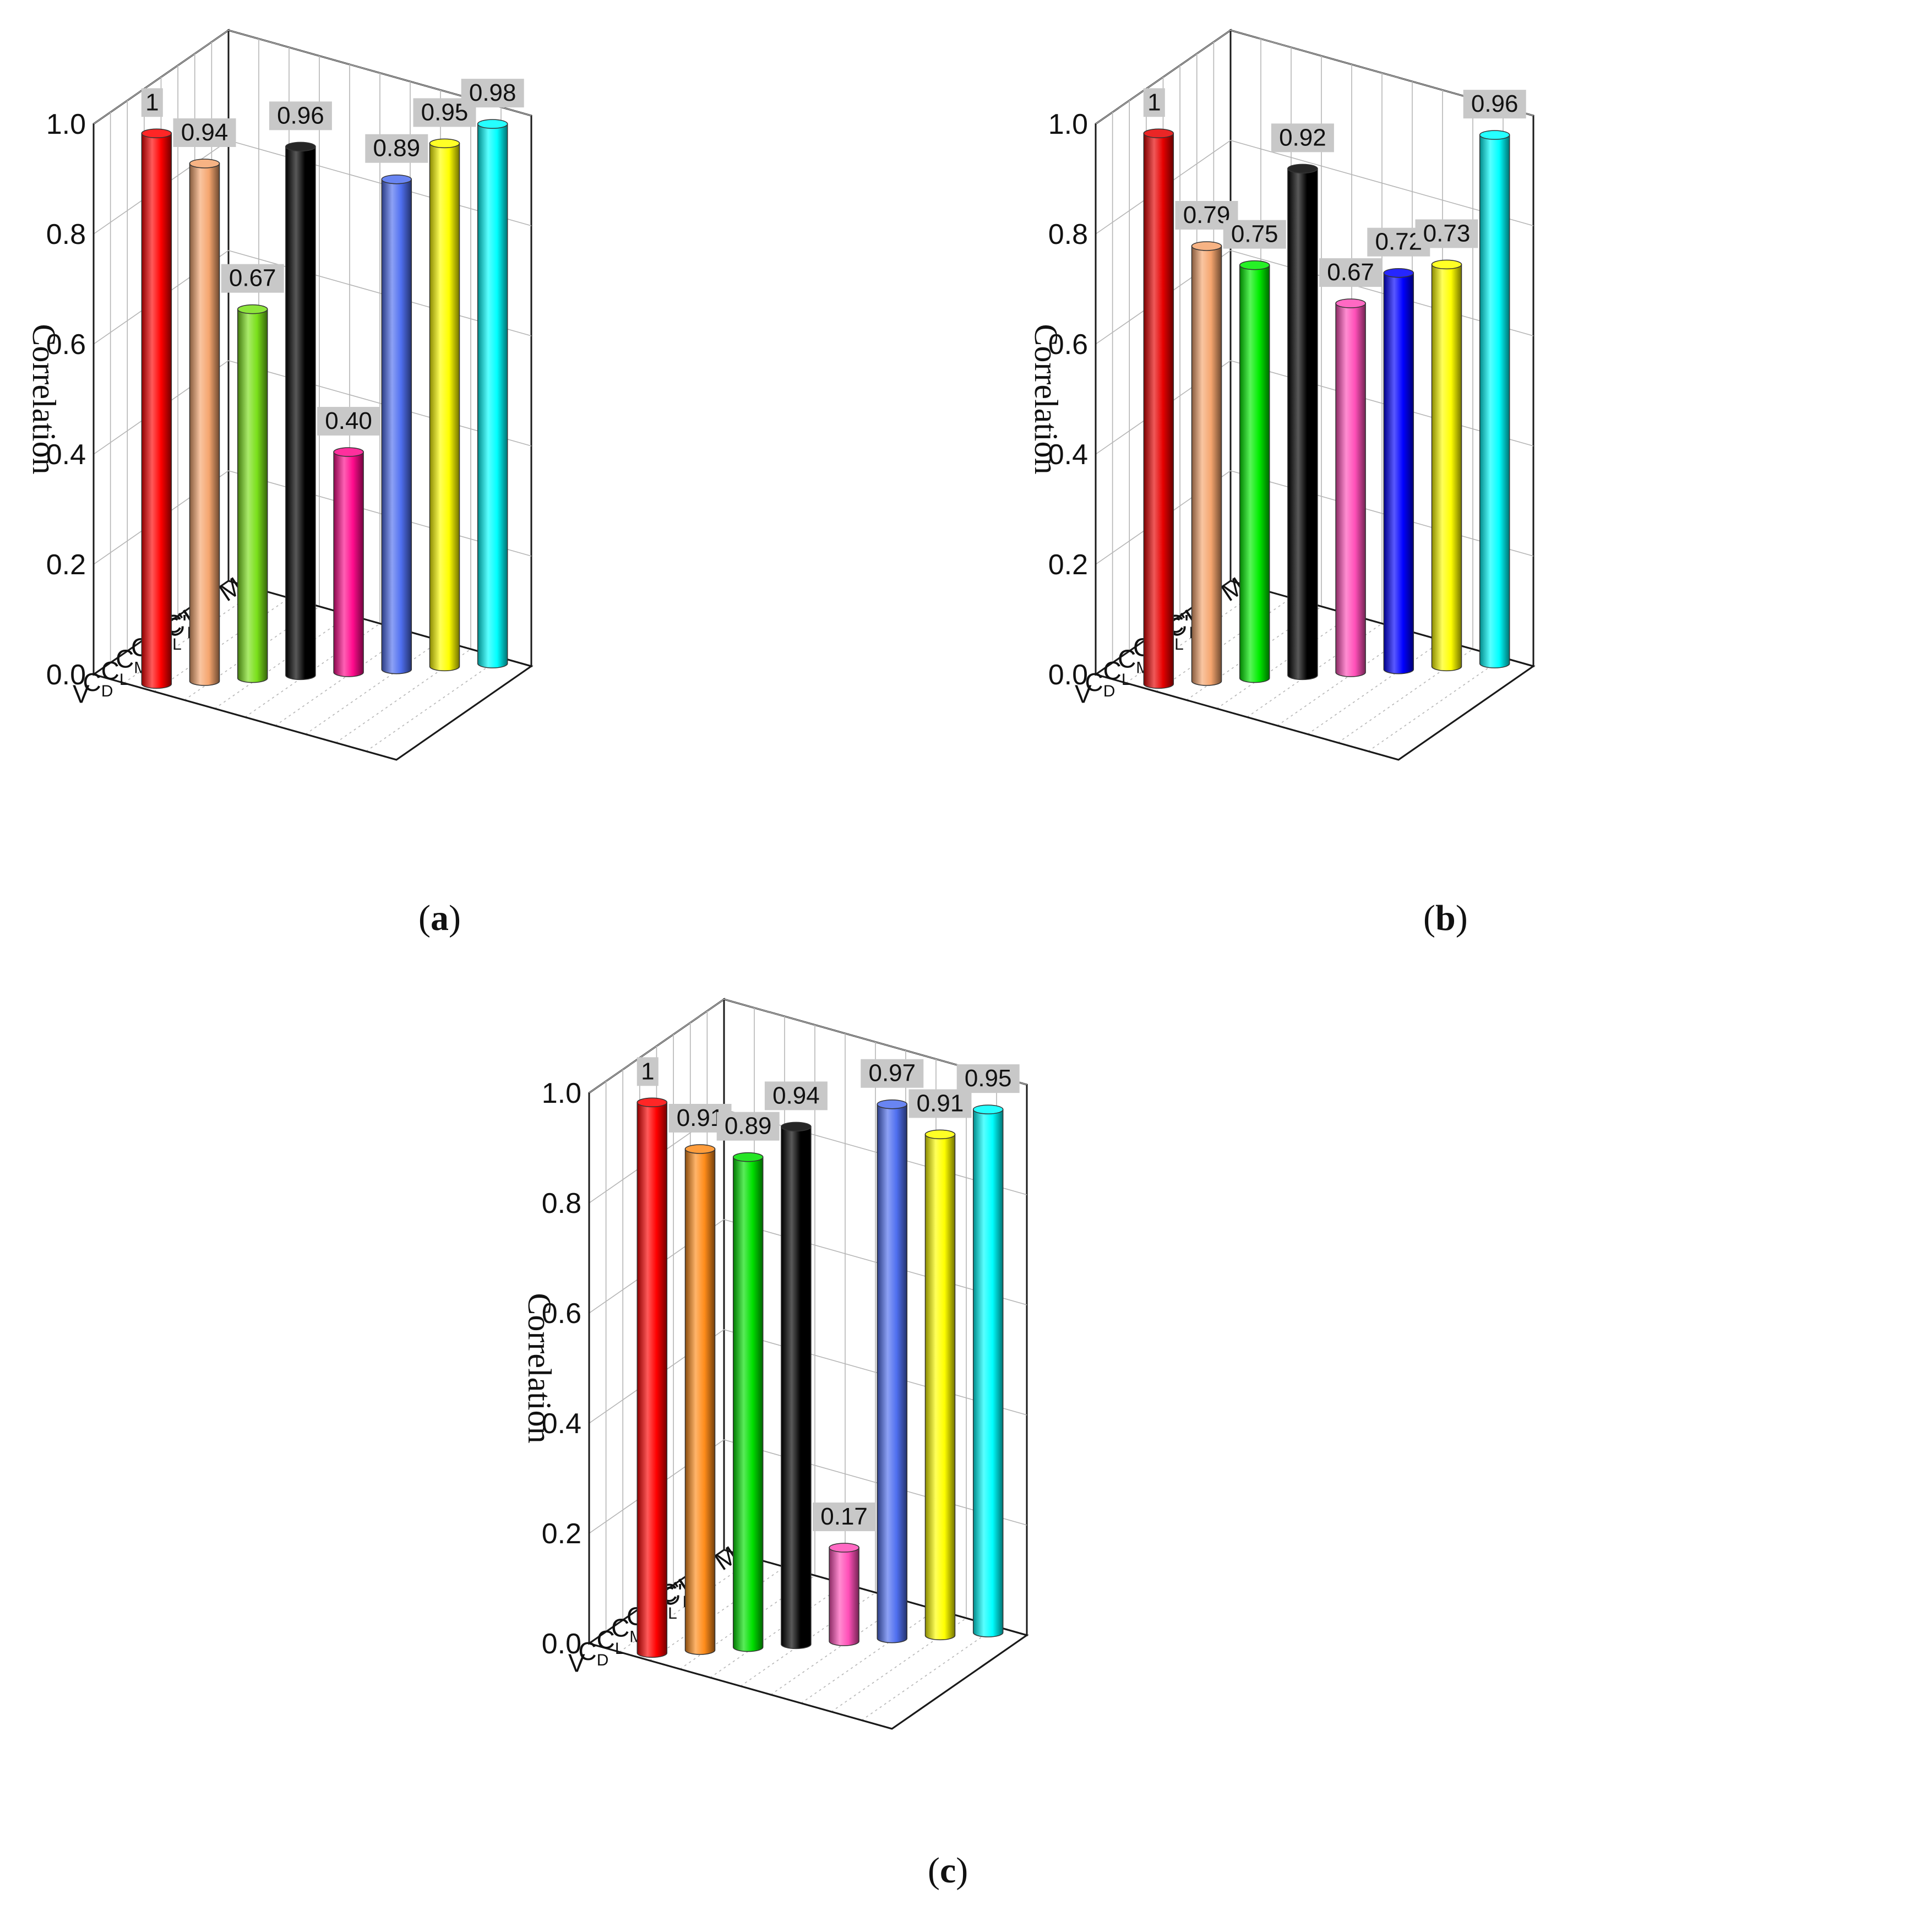 The height and width of the screenshot is (1927, 1932). Describe the element at coordinates (796, 1095) in the screenshot. I see `value-label: 0.94` at that location.